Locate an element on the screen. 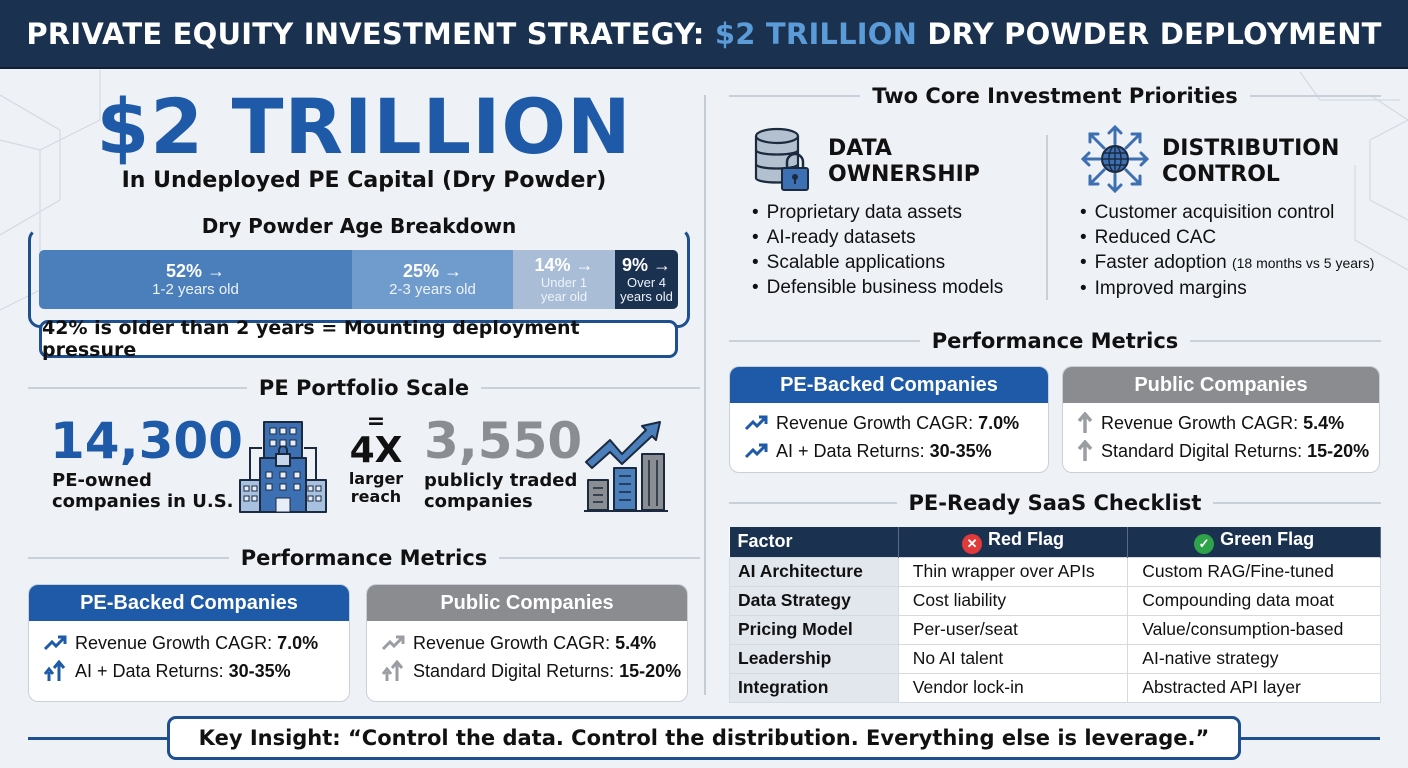  data-ownership-title: DATA OWNERSHIP is located at coordinates (904, 161).